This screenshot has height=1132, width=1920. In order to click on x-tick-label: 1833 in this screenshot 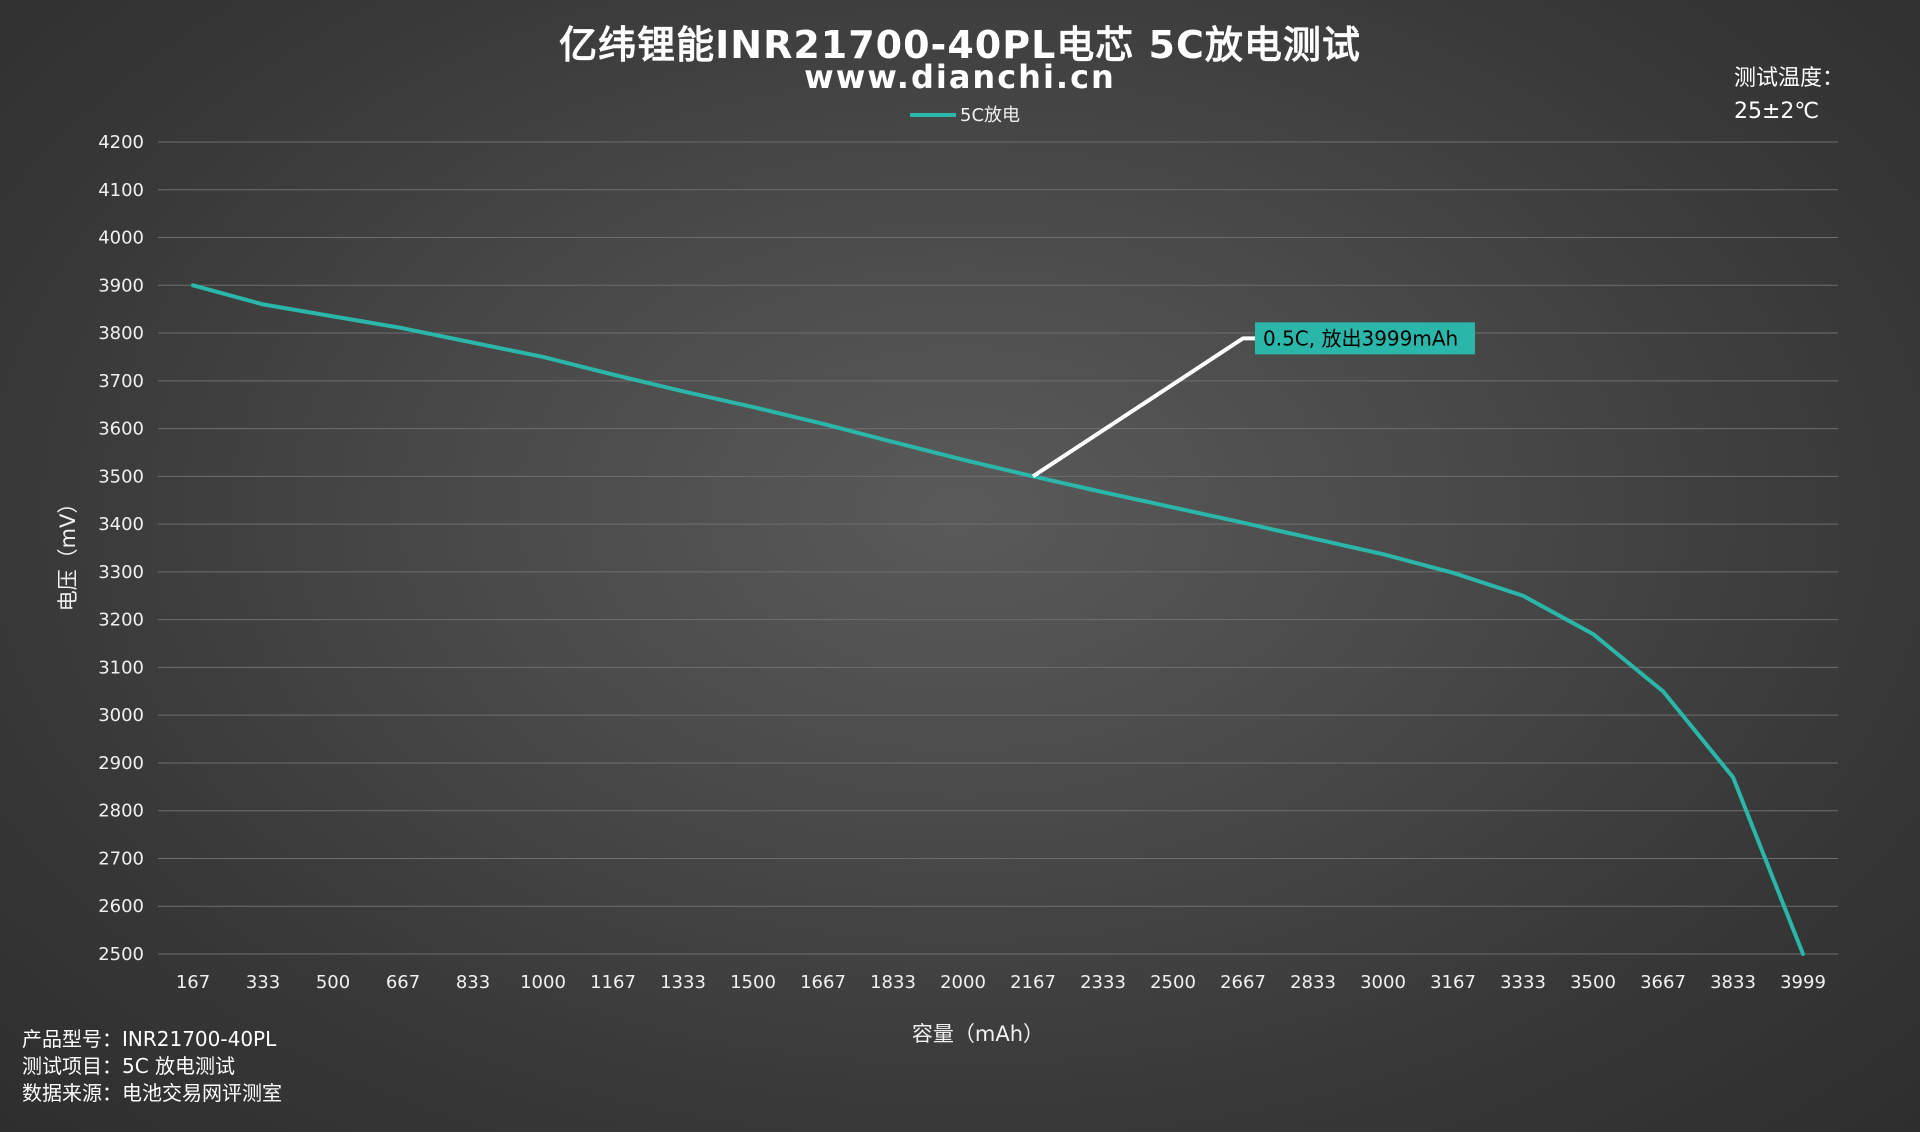, I will do `click(893, 982)`.